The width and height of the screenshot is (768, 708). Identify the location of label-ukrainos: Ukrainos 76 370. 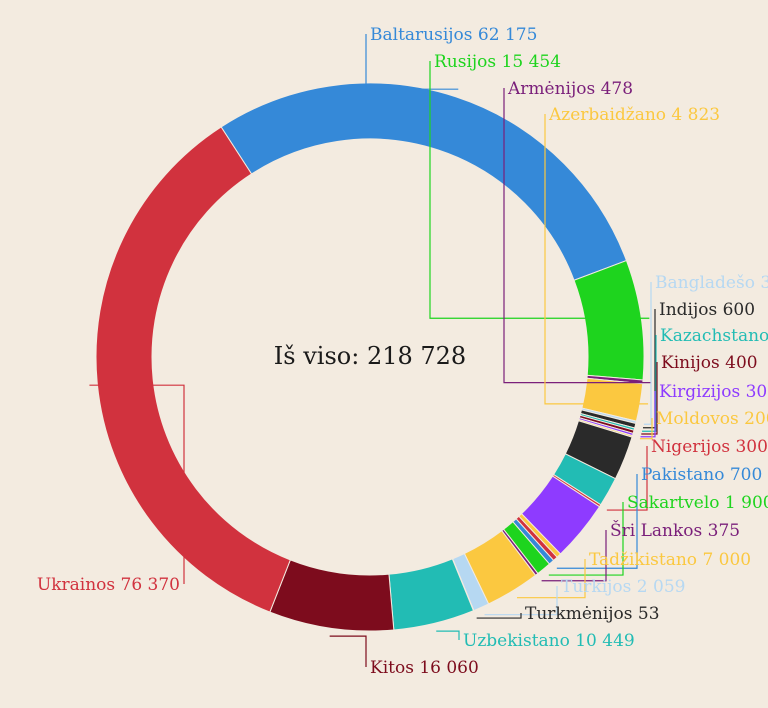
(108, 585).